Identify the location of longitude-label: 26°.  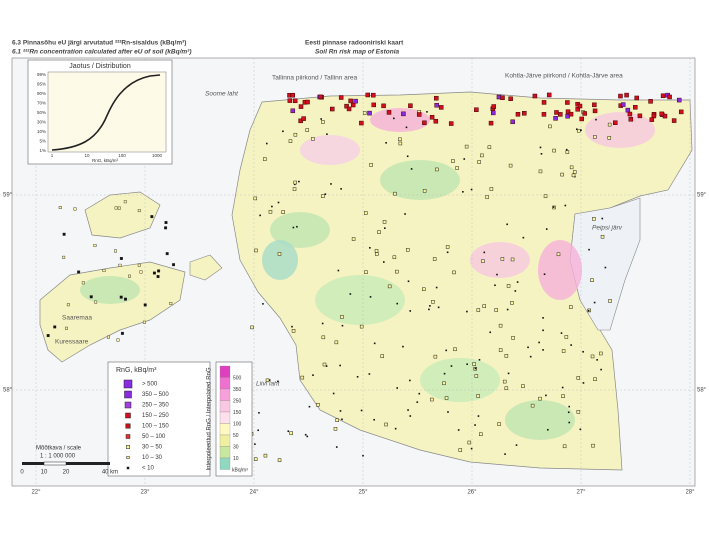
(472, 493).